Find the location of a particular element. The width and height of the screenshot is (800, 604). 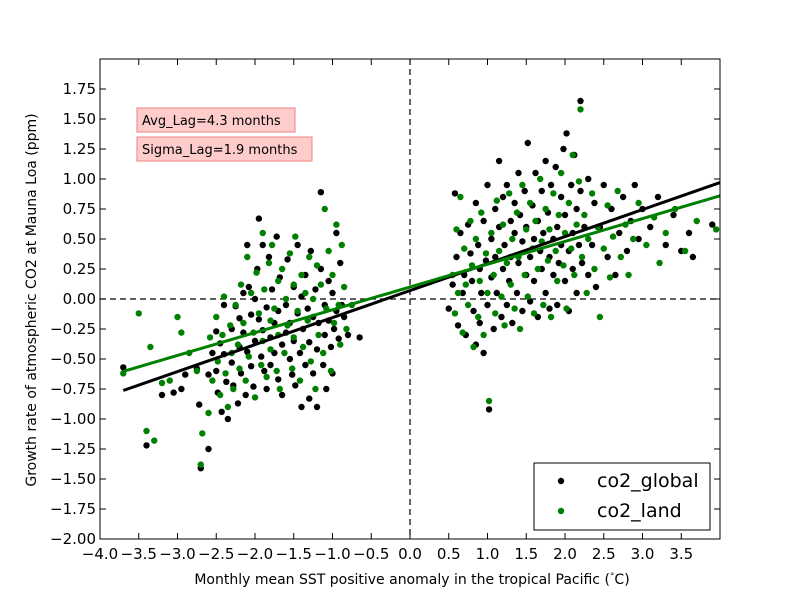

y-tick-label: −1.50 is located at coordinates (73, 479).